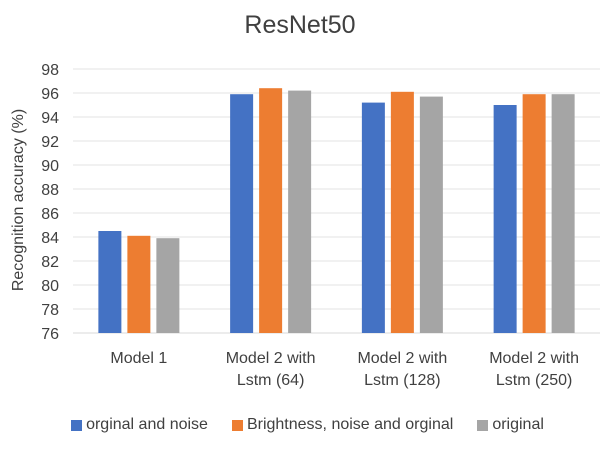 This screenshot has height=453, width=615. What do you see at coordinates (147, 424) in the screenshot?
I see `legend-label: orginal and noise` at bounding box center [147, 424].